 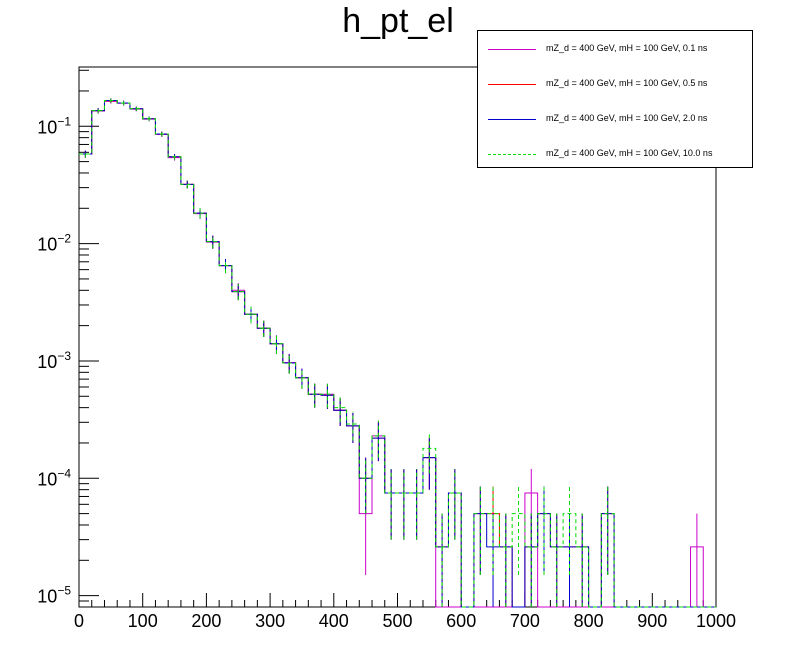 What do you see at coordinates (54, 243) in the screenshot?
I see `y-tick-label: 10⁻²` at bounding box center [54, 243].